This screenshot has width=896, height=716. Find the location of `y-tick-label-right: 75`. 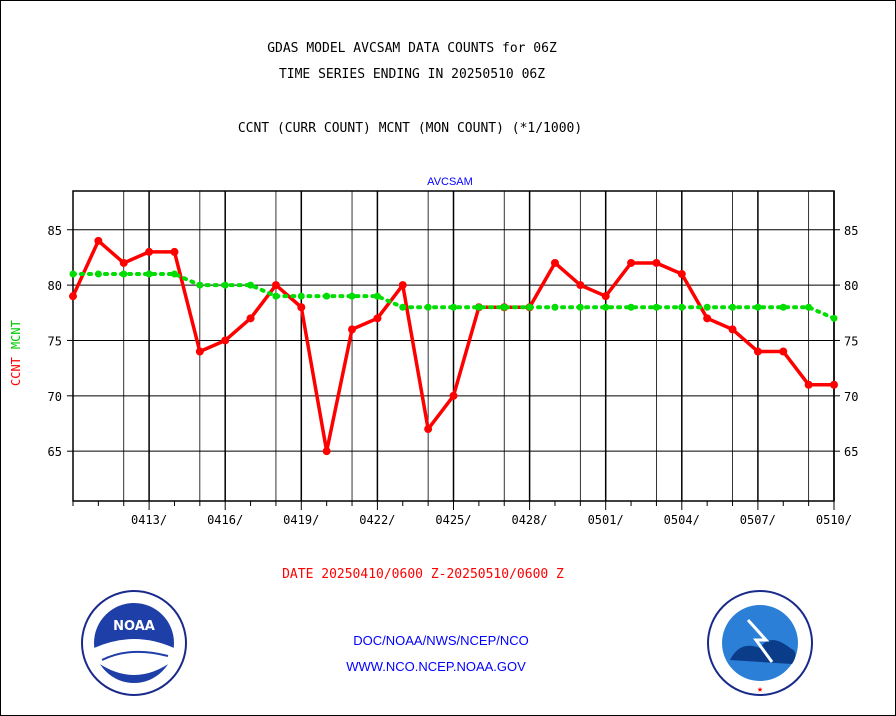

y-tick-label-right: 75 is located at coordinates (851, 341).